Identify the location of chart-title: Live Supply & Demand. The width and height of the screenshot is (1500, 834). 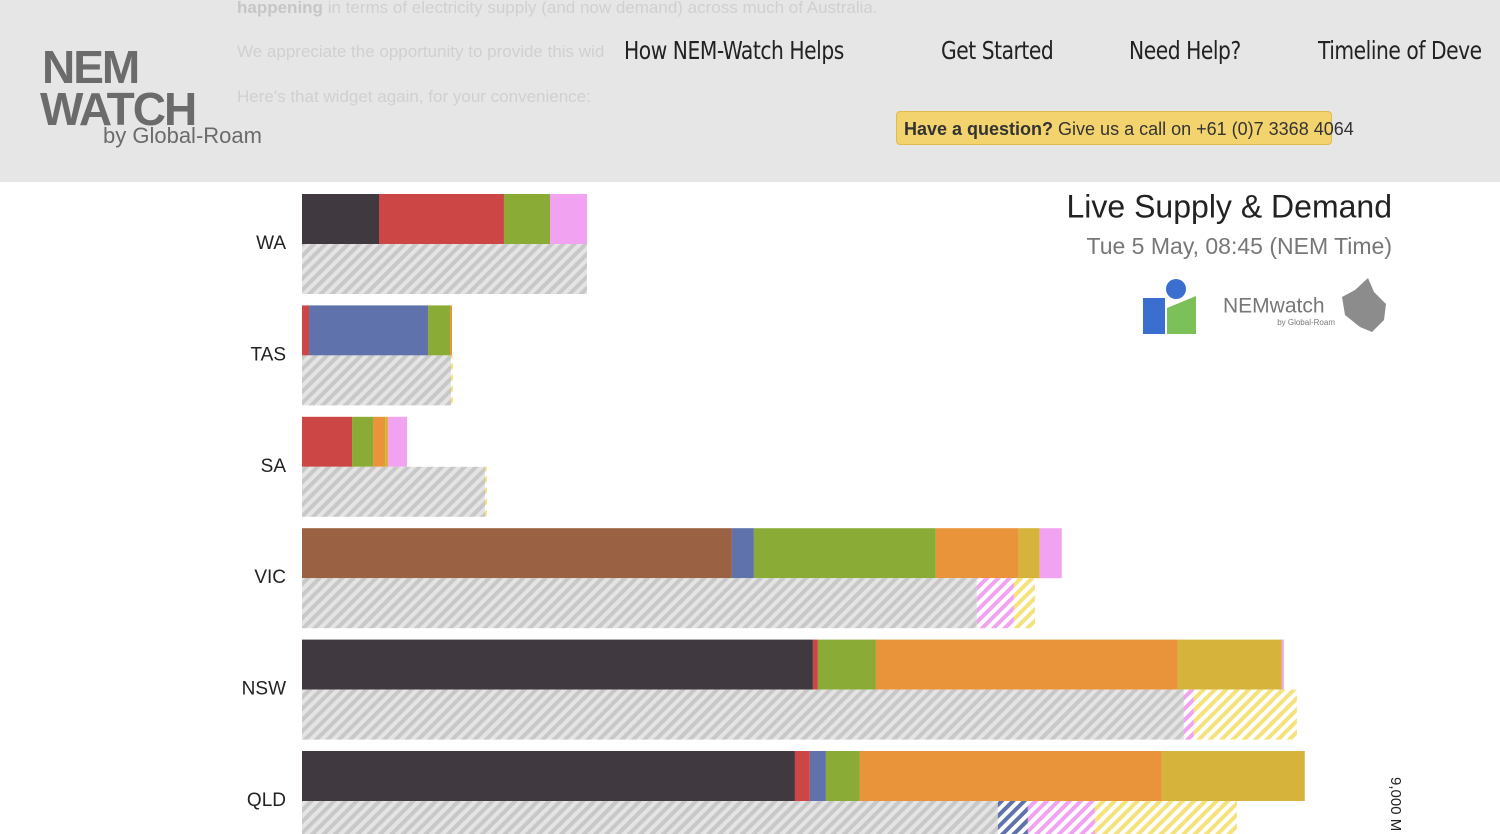
(1229, 206).